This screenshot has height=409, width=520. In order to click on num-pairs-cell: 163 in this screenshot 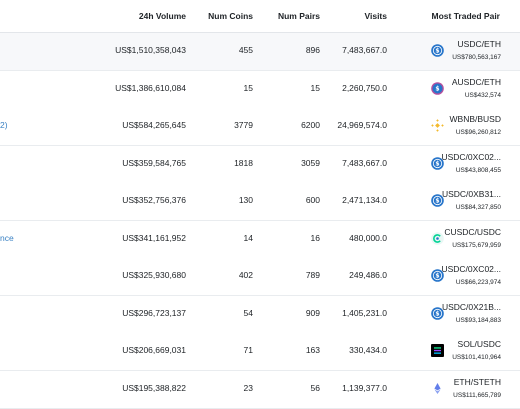, I will do `click(312, 350)`.